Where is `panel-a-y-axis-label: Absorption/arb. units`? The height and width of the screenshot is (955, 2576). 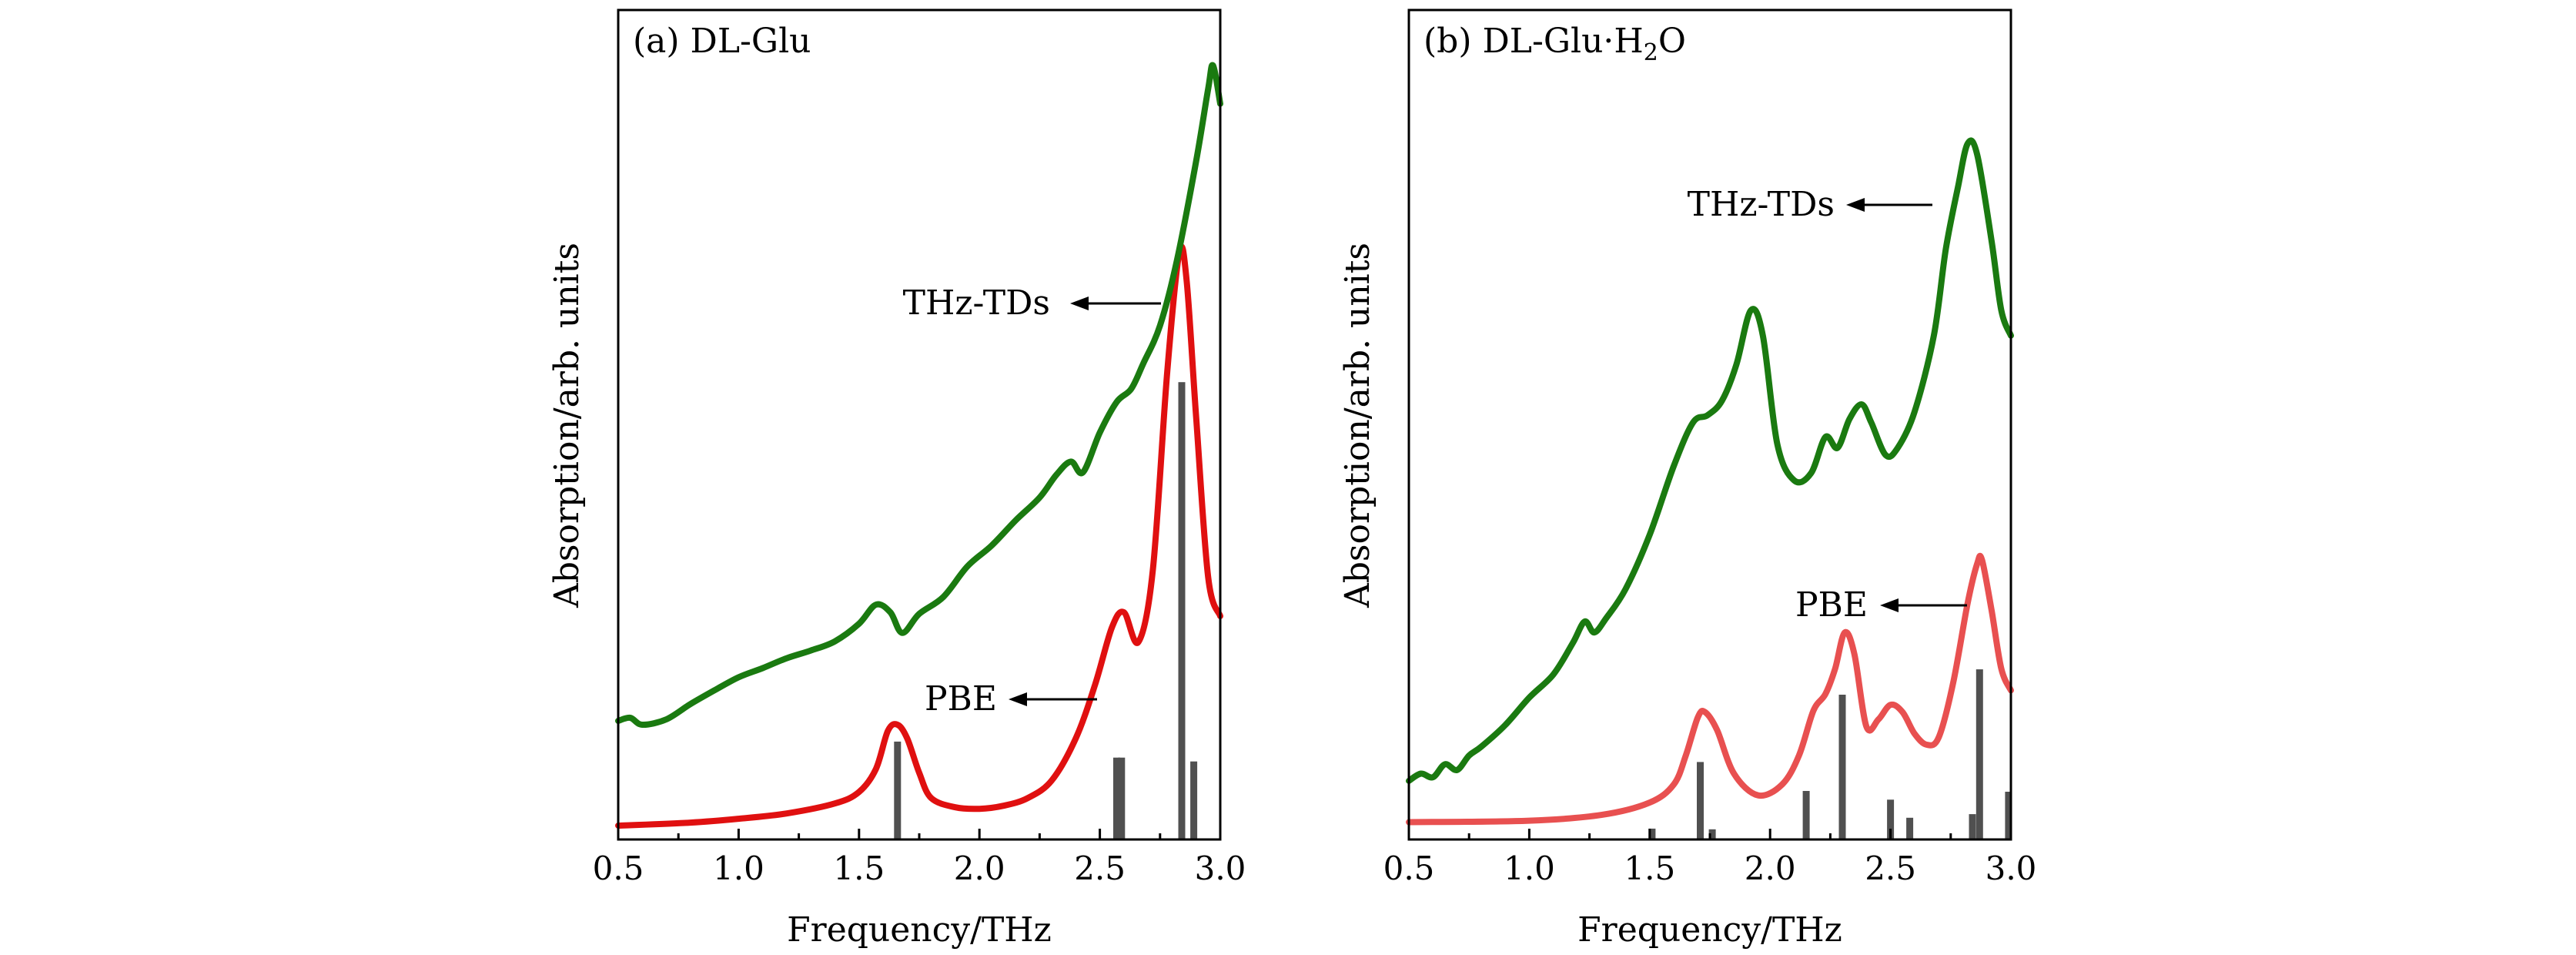
panel-a-y-axis-label: Absorption/arb. units is located at coordinates (567, 425).